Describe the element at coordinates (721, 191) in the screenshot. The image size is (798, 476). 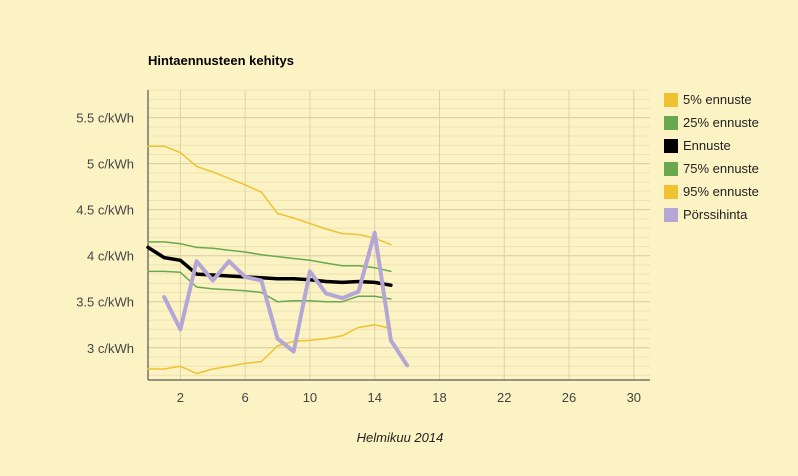
I see `legend-label: 95% ennuste` at that location.